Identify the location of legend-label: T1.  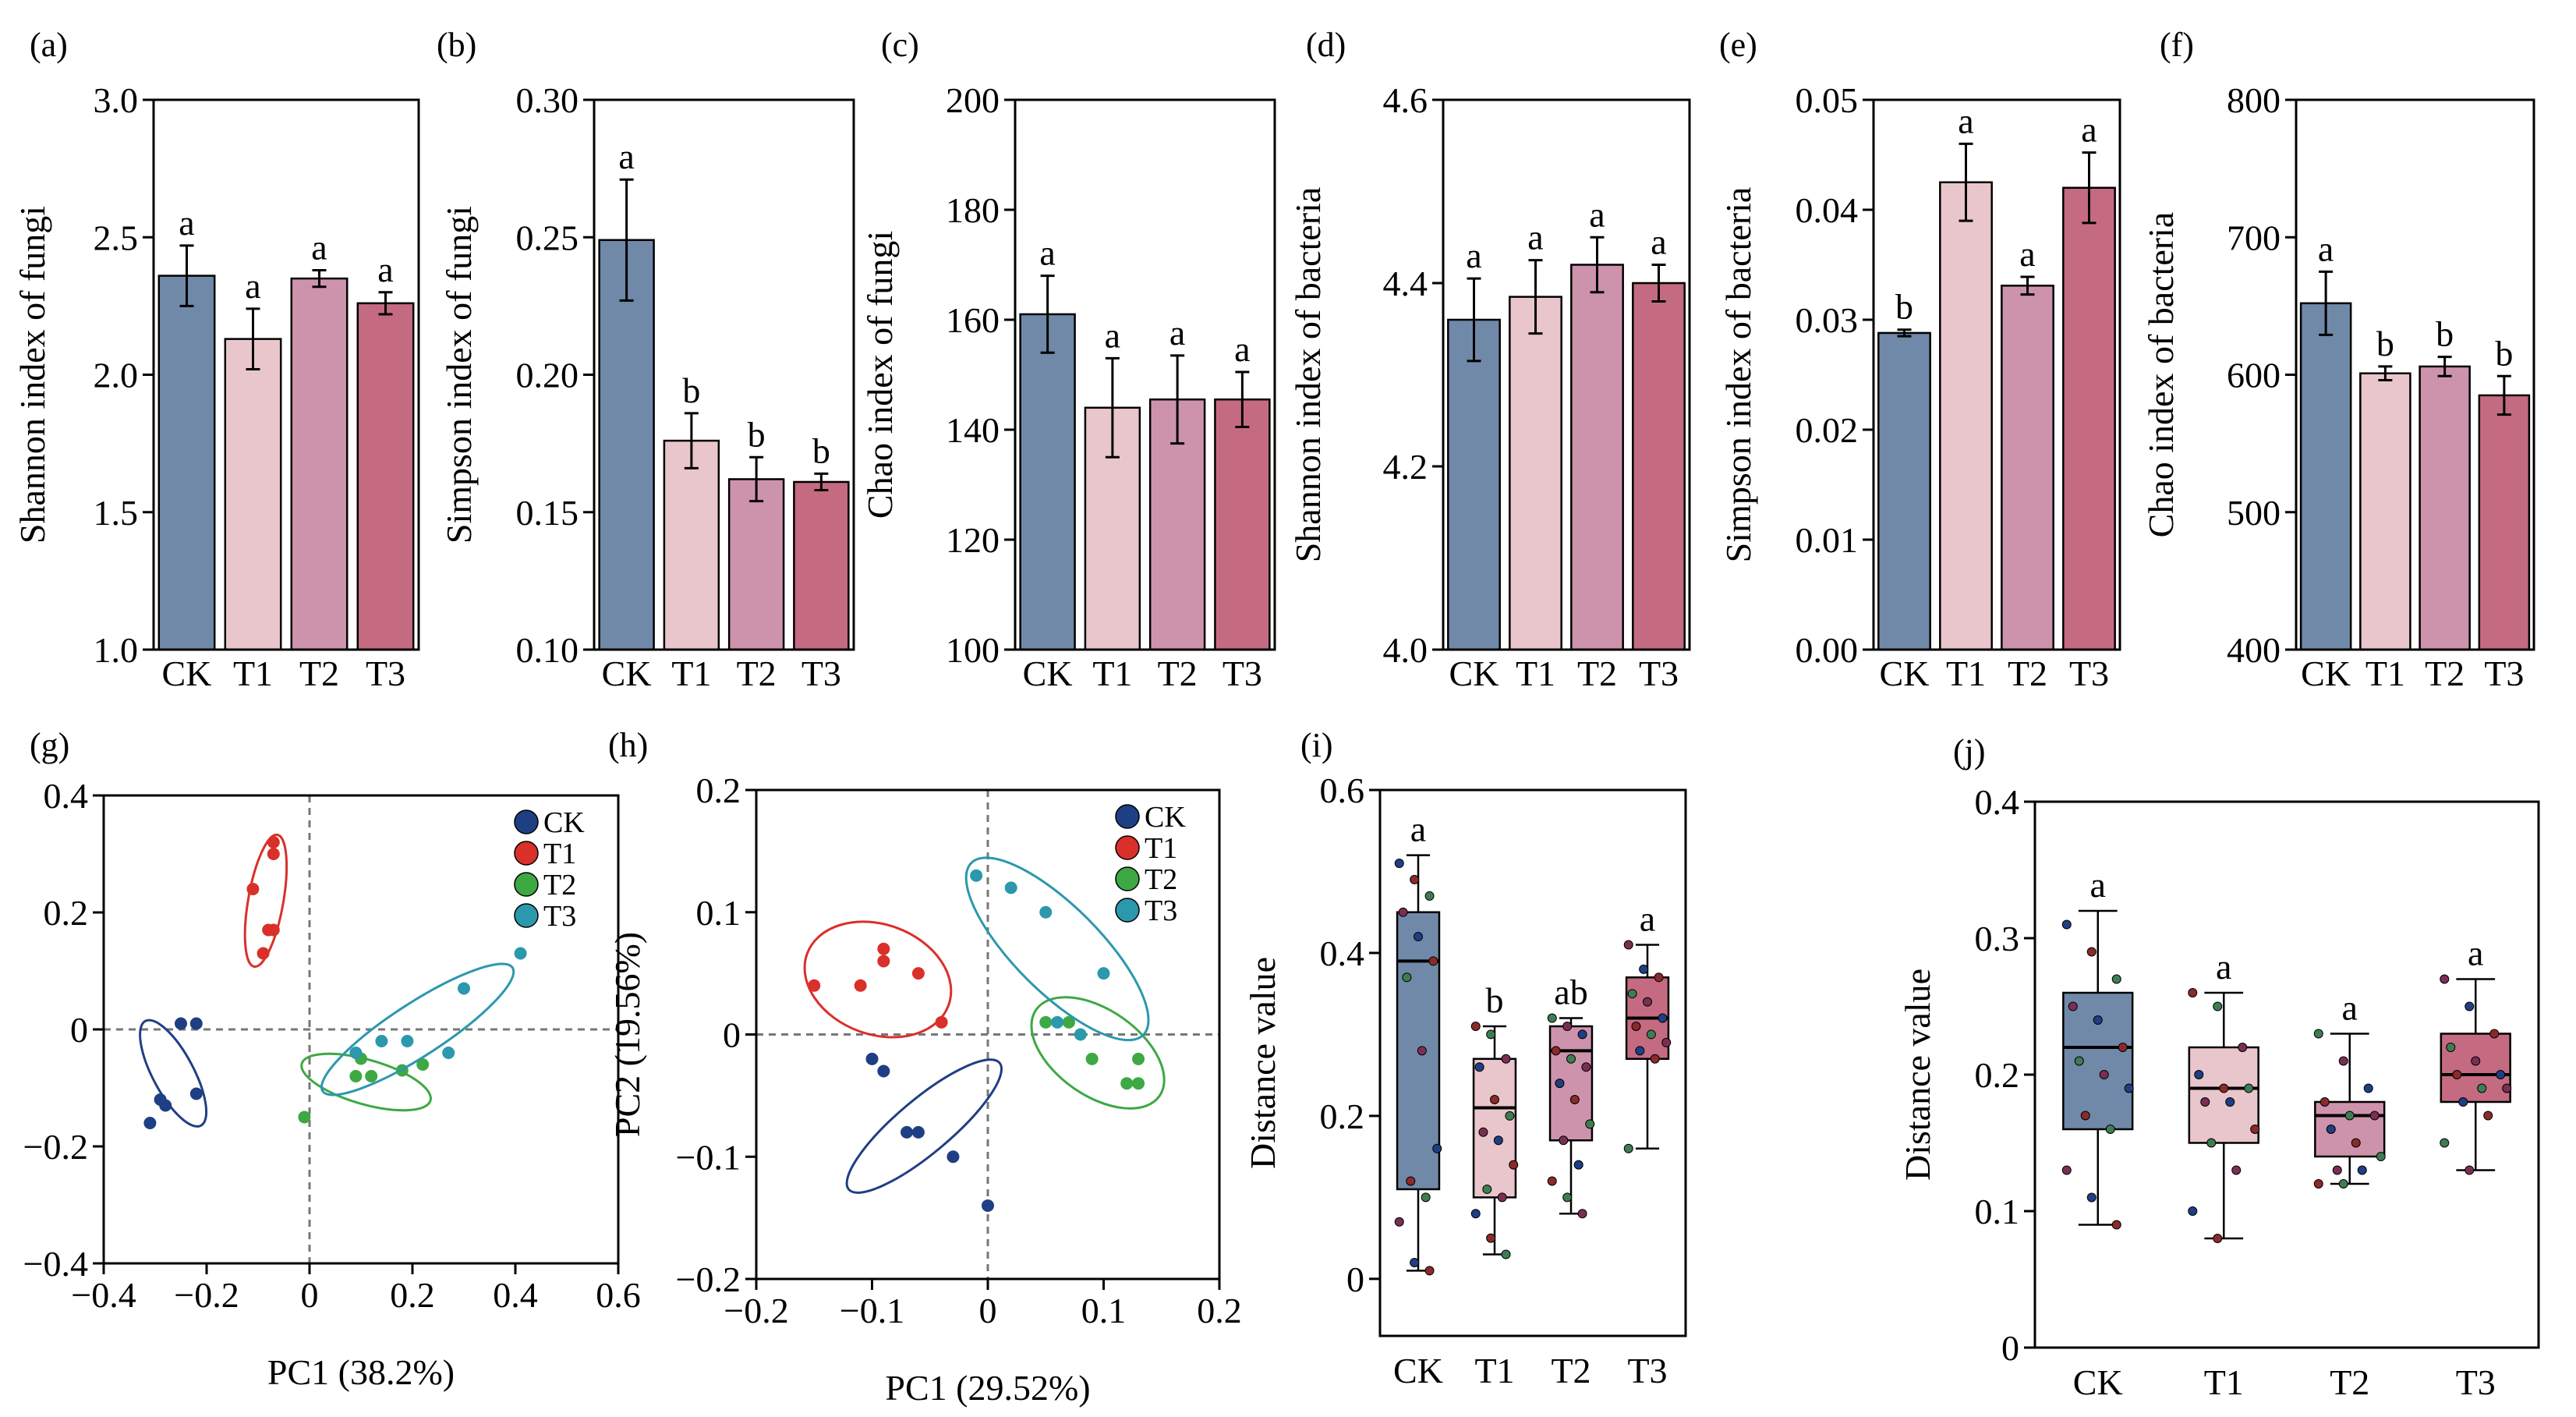
(559, 854).